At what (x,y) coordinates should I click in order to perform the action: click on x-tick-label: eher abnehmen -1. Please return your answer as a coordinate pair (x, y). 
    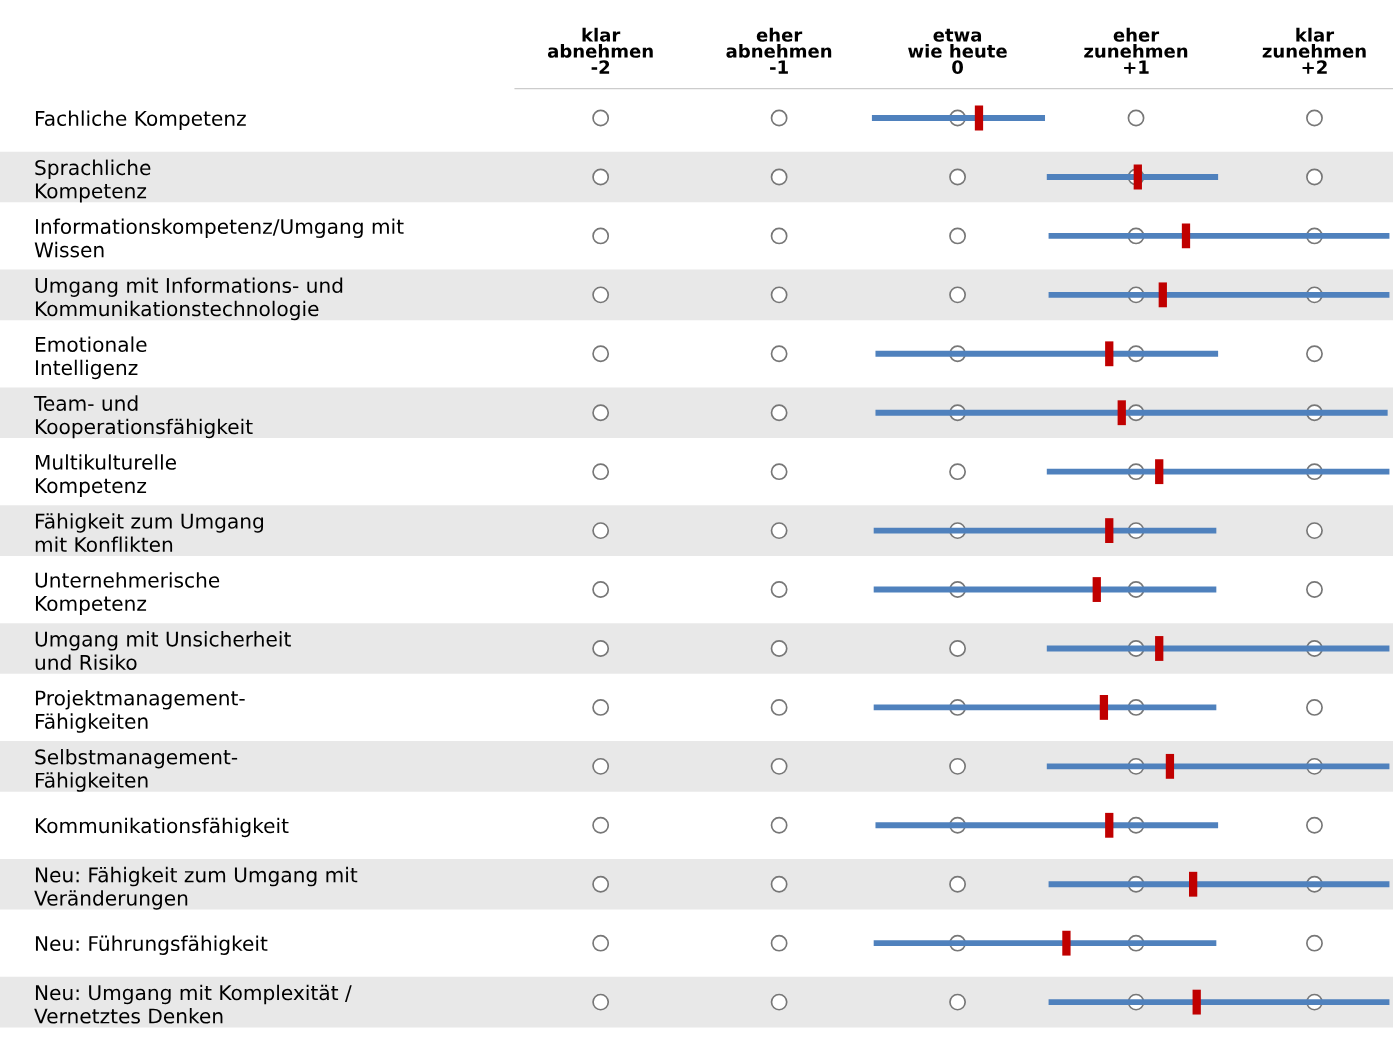
    Looking at the image, I should click on (779, 50).